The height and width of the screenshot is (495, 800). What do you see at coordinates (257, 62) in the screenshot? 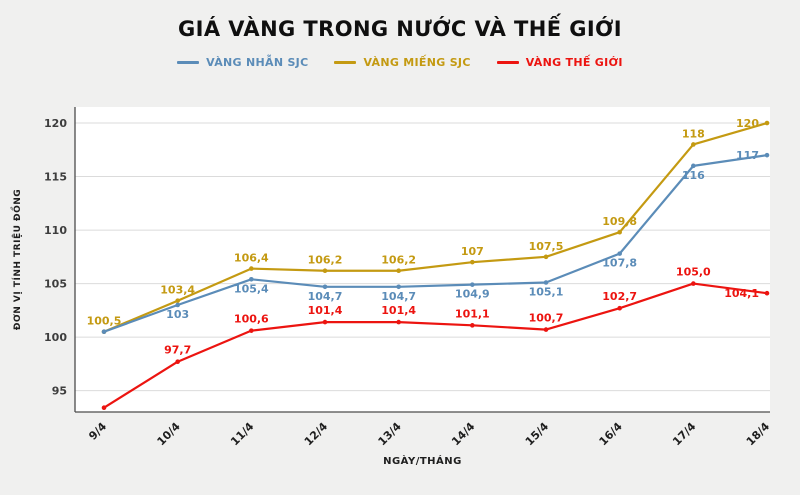
I see `legend-label-vang-nhan-sjc: VÀNG NHẪN SJC` at bounding box center [257, 62].